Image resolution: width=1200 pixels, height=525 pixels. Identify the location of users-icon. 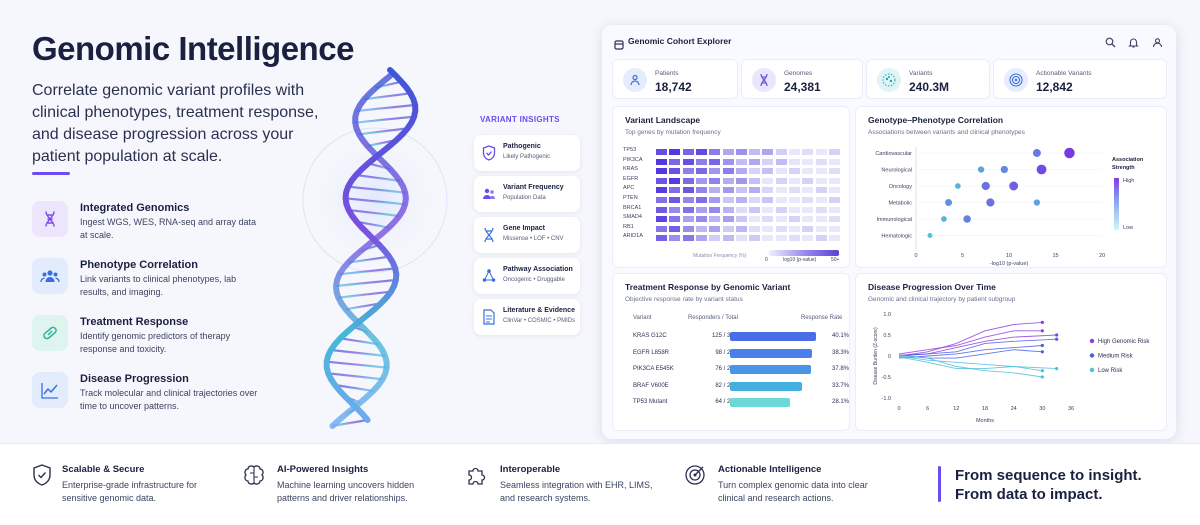
(635, 80).